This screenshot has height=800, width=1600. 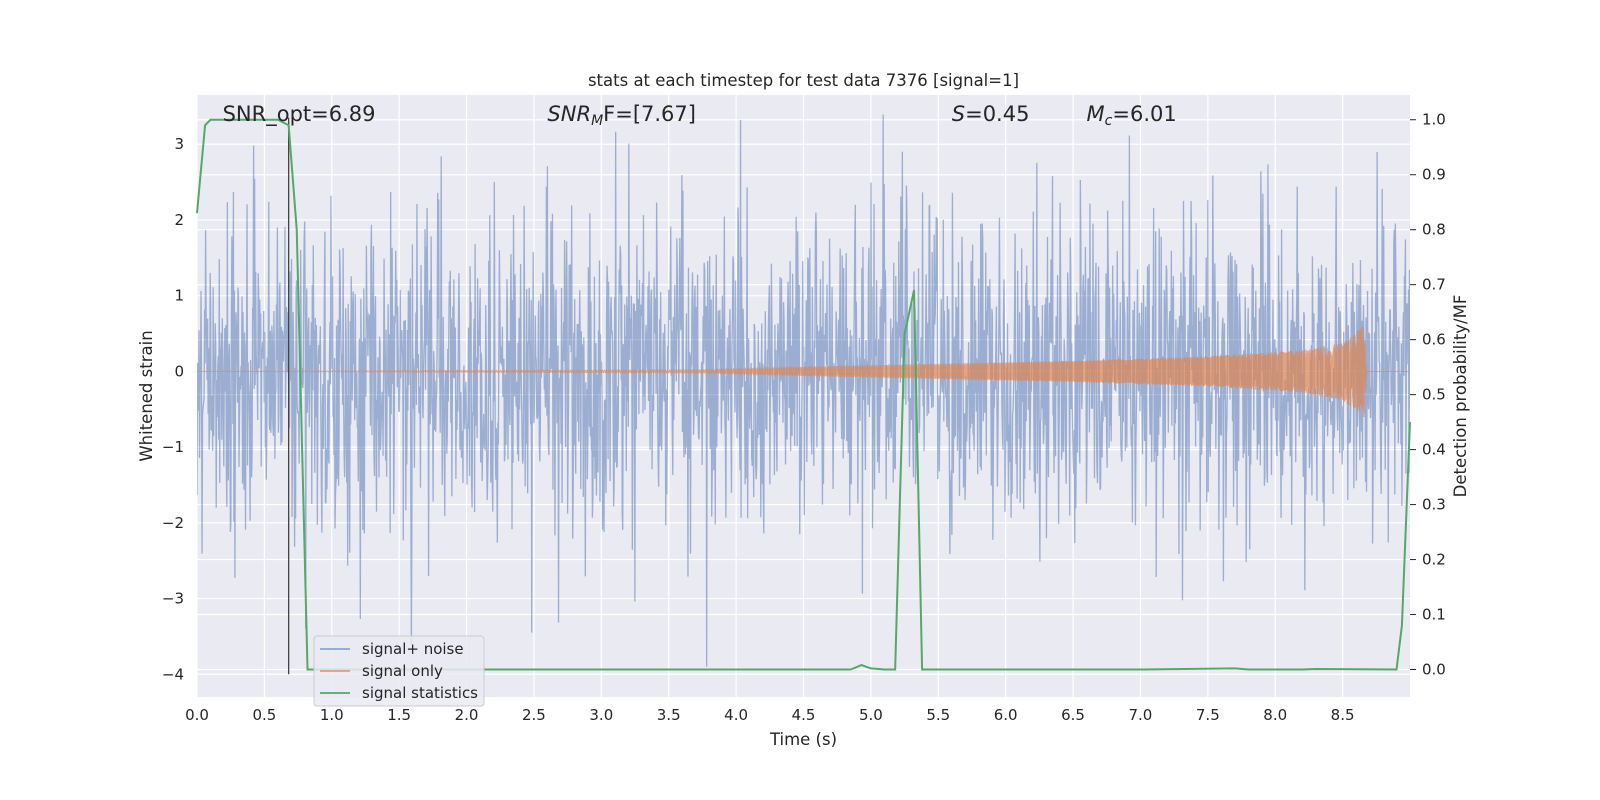 I want to click on y-axis-label-left: Whitened strain, so click(x=146, y=395).